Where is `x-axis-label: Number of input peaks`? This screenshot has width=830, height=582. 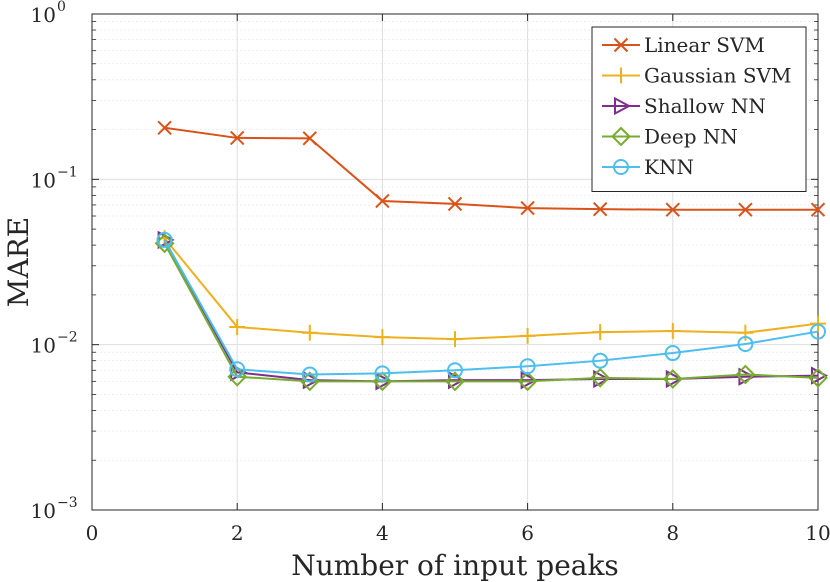 x-axis-label: Number of input peaks is located at coordinates (455, 565).